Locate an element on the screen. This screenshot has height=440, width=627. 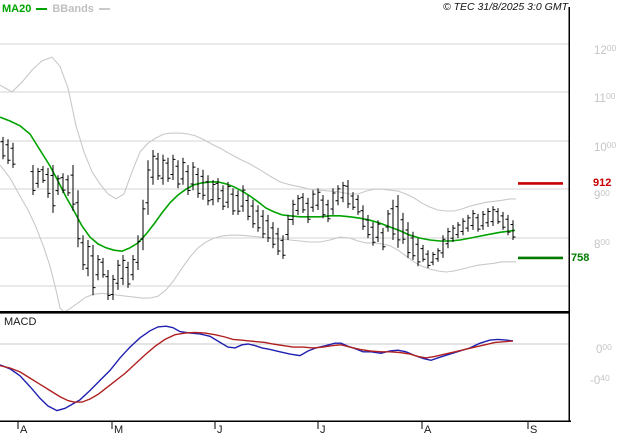
bbands-line-swatch is located at coordinates (104, 9).